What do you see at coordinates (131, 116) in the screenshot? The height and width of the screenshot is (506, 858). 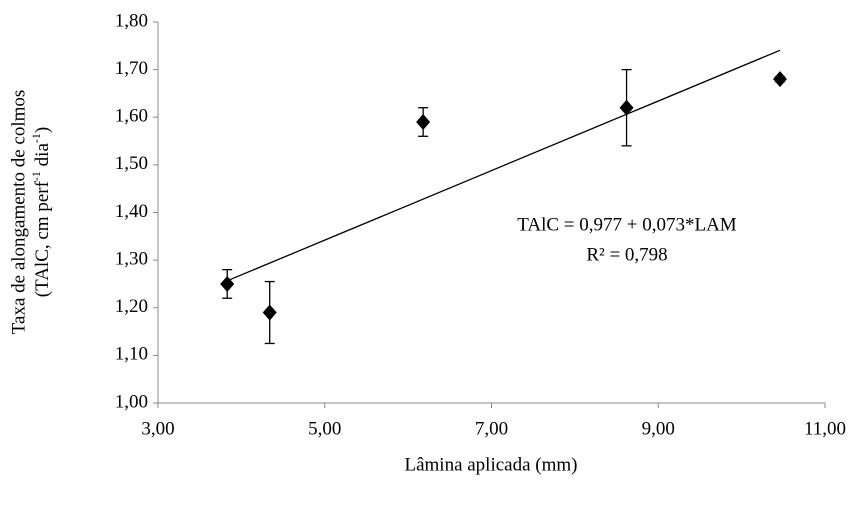 I see `y-tick-label: 1,60` at bounding box center [131, 116].